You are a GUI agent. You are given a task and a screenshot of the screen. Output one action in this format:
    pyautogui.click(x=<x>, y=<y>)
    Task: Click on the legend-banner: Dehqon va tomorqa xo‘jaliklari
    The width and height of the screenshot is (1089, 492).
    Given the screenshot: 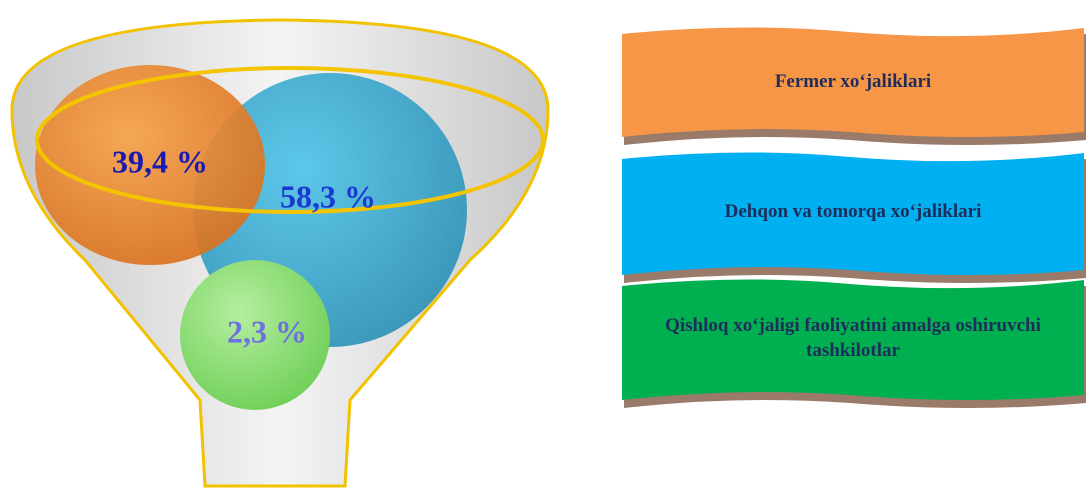 What is the action you would take?
    pyautogui.click(x=854, y=217)
    